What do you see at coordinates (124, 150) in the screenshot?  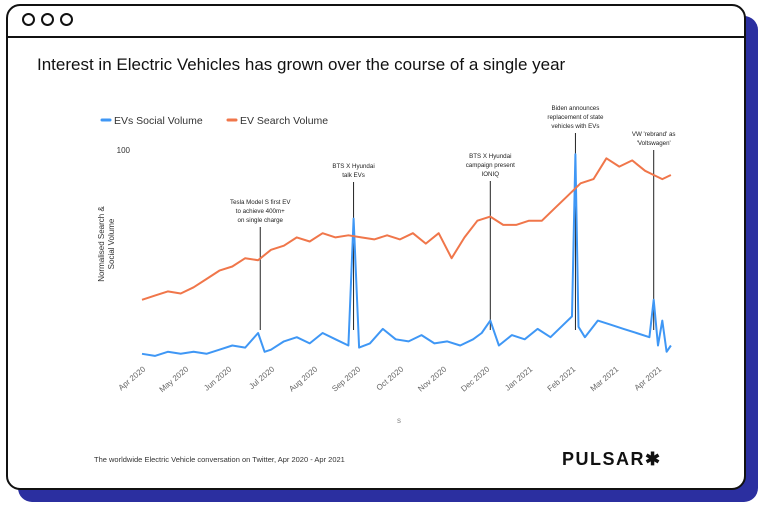 I see `y-tick-label: 100` at bounding box center [124, 150].